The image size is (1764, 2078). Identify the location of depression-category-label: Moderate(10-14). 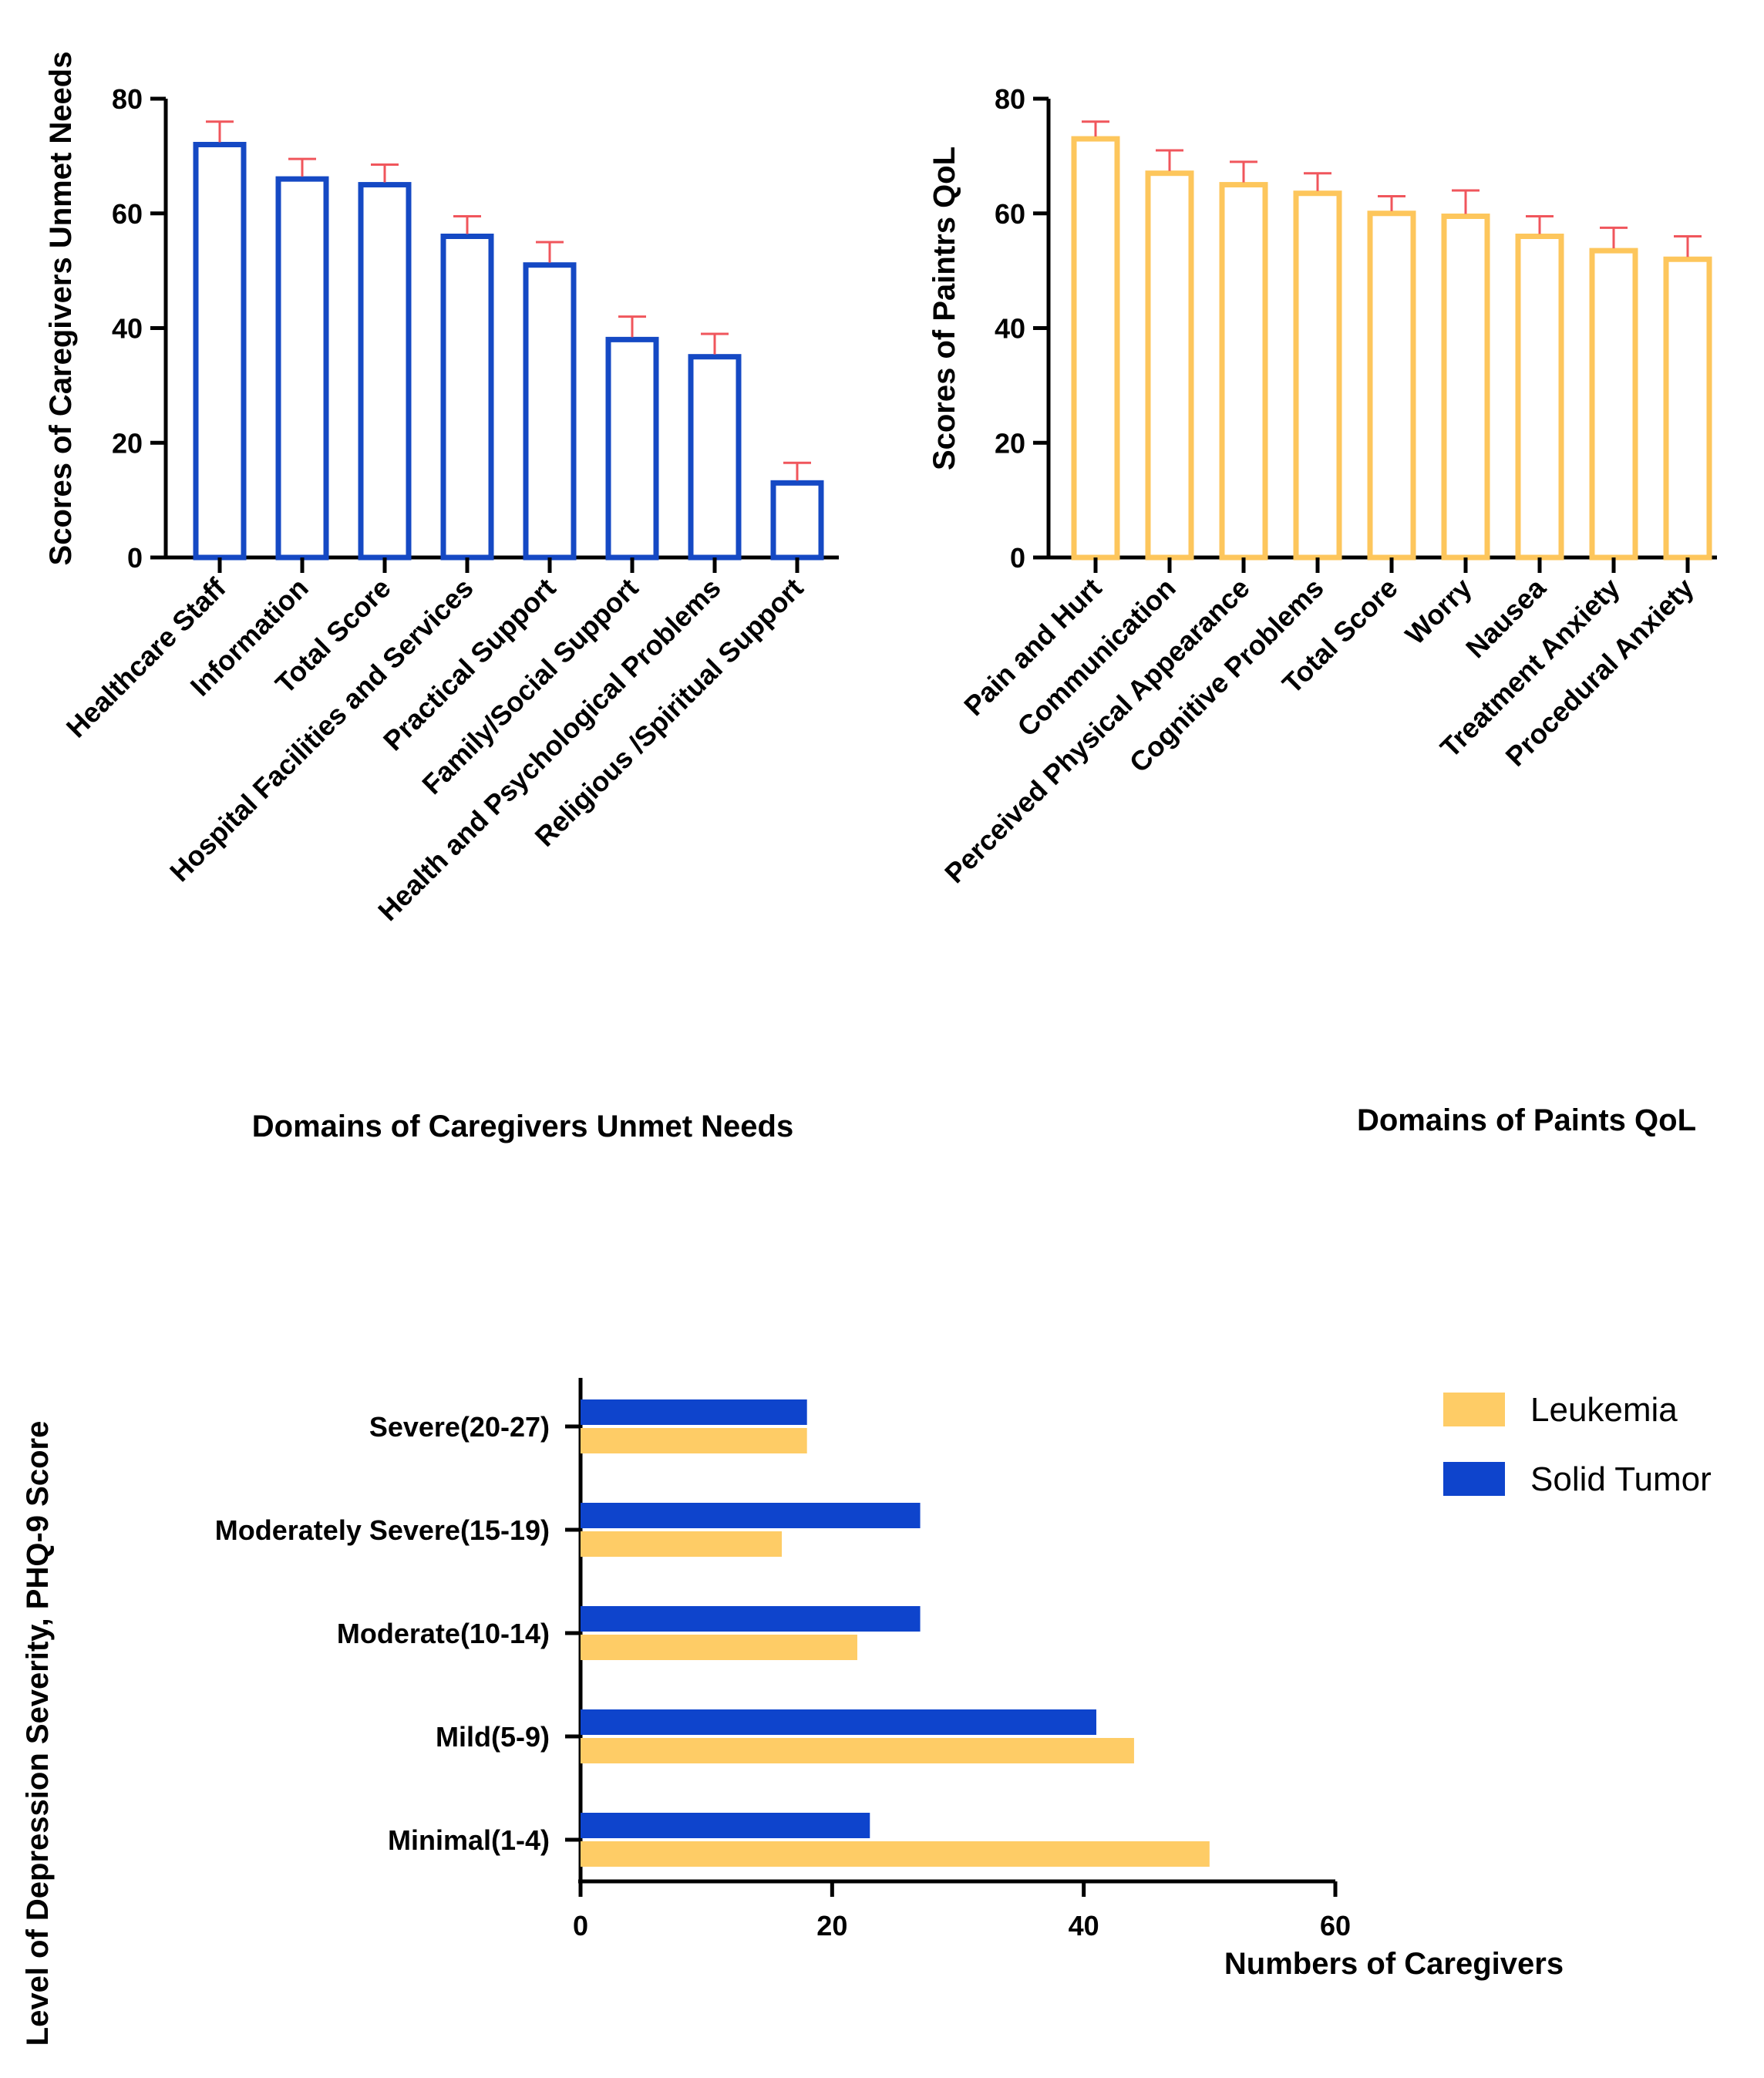
(443, 1633).